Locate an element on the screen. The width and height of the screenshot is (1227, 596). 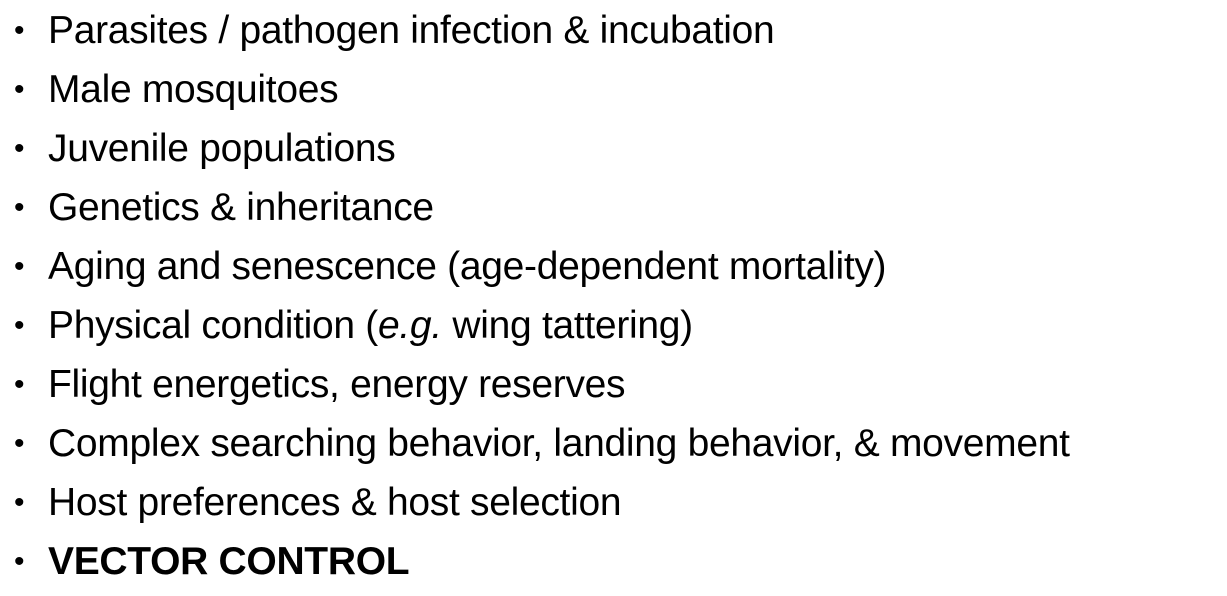
list-item-text: Physical condition (e.g. wing tattering) is located at coordinates (370, 326).